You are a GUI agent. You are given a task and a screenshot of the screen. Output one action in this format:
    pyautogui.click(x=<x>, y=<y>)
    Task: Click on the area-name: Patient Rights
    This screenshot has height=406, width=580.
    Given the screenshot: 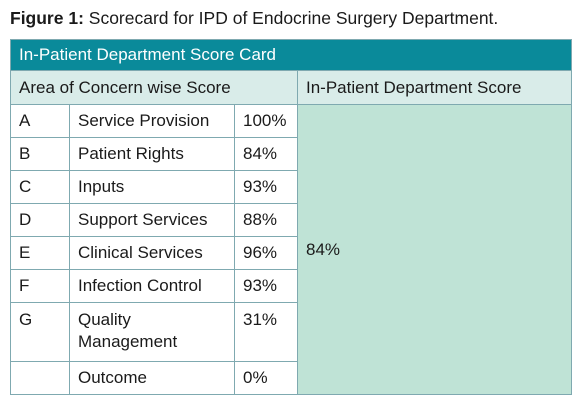 What is the action you would take?
    pyautogui.click(x=152, y=154)
    